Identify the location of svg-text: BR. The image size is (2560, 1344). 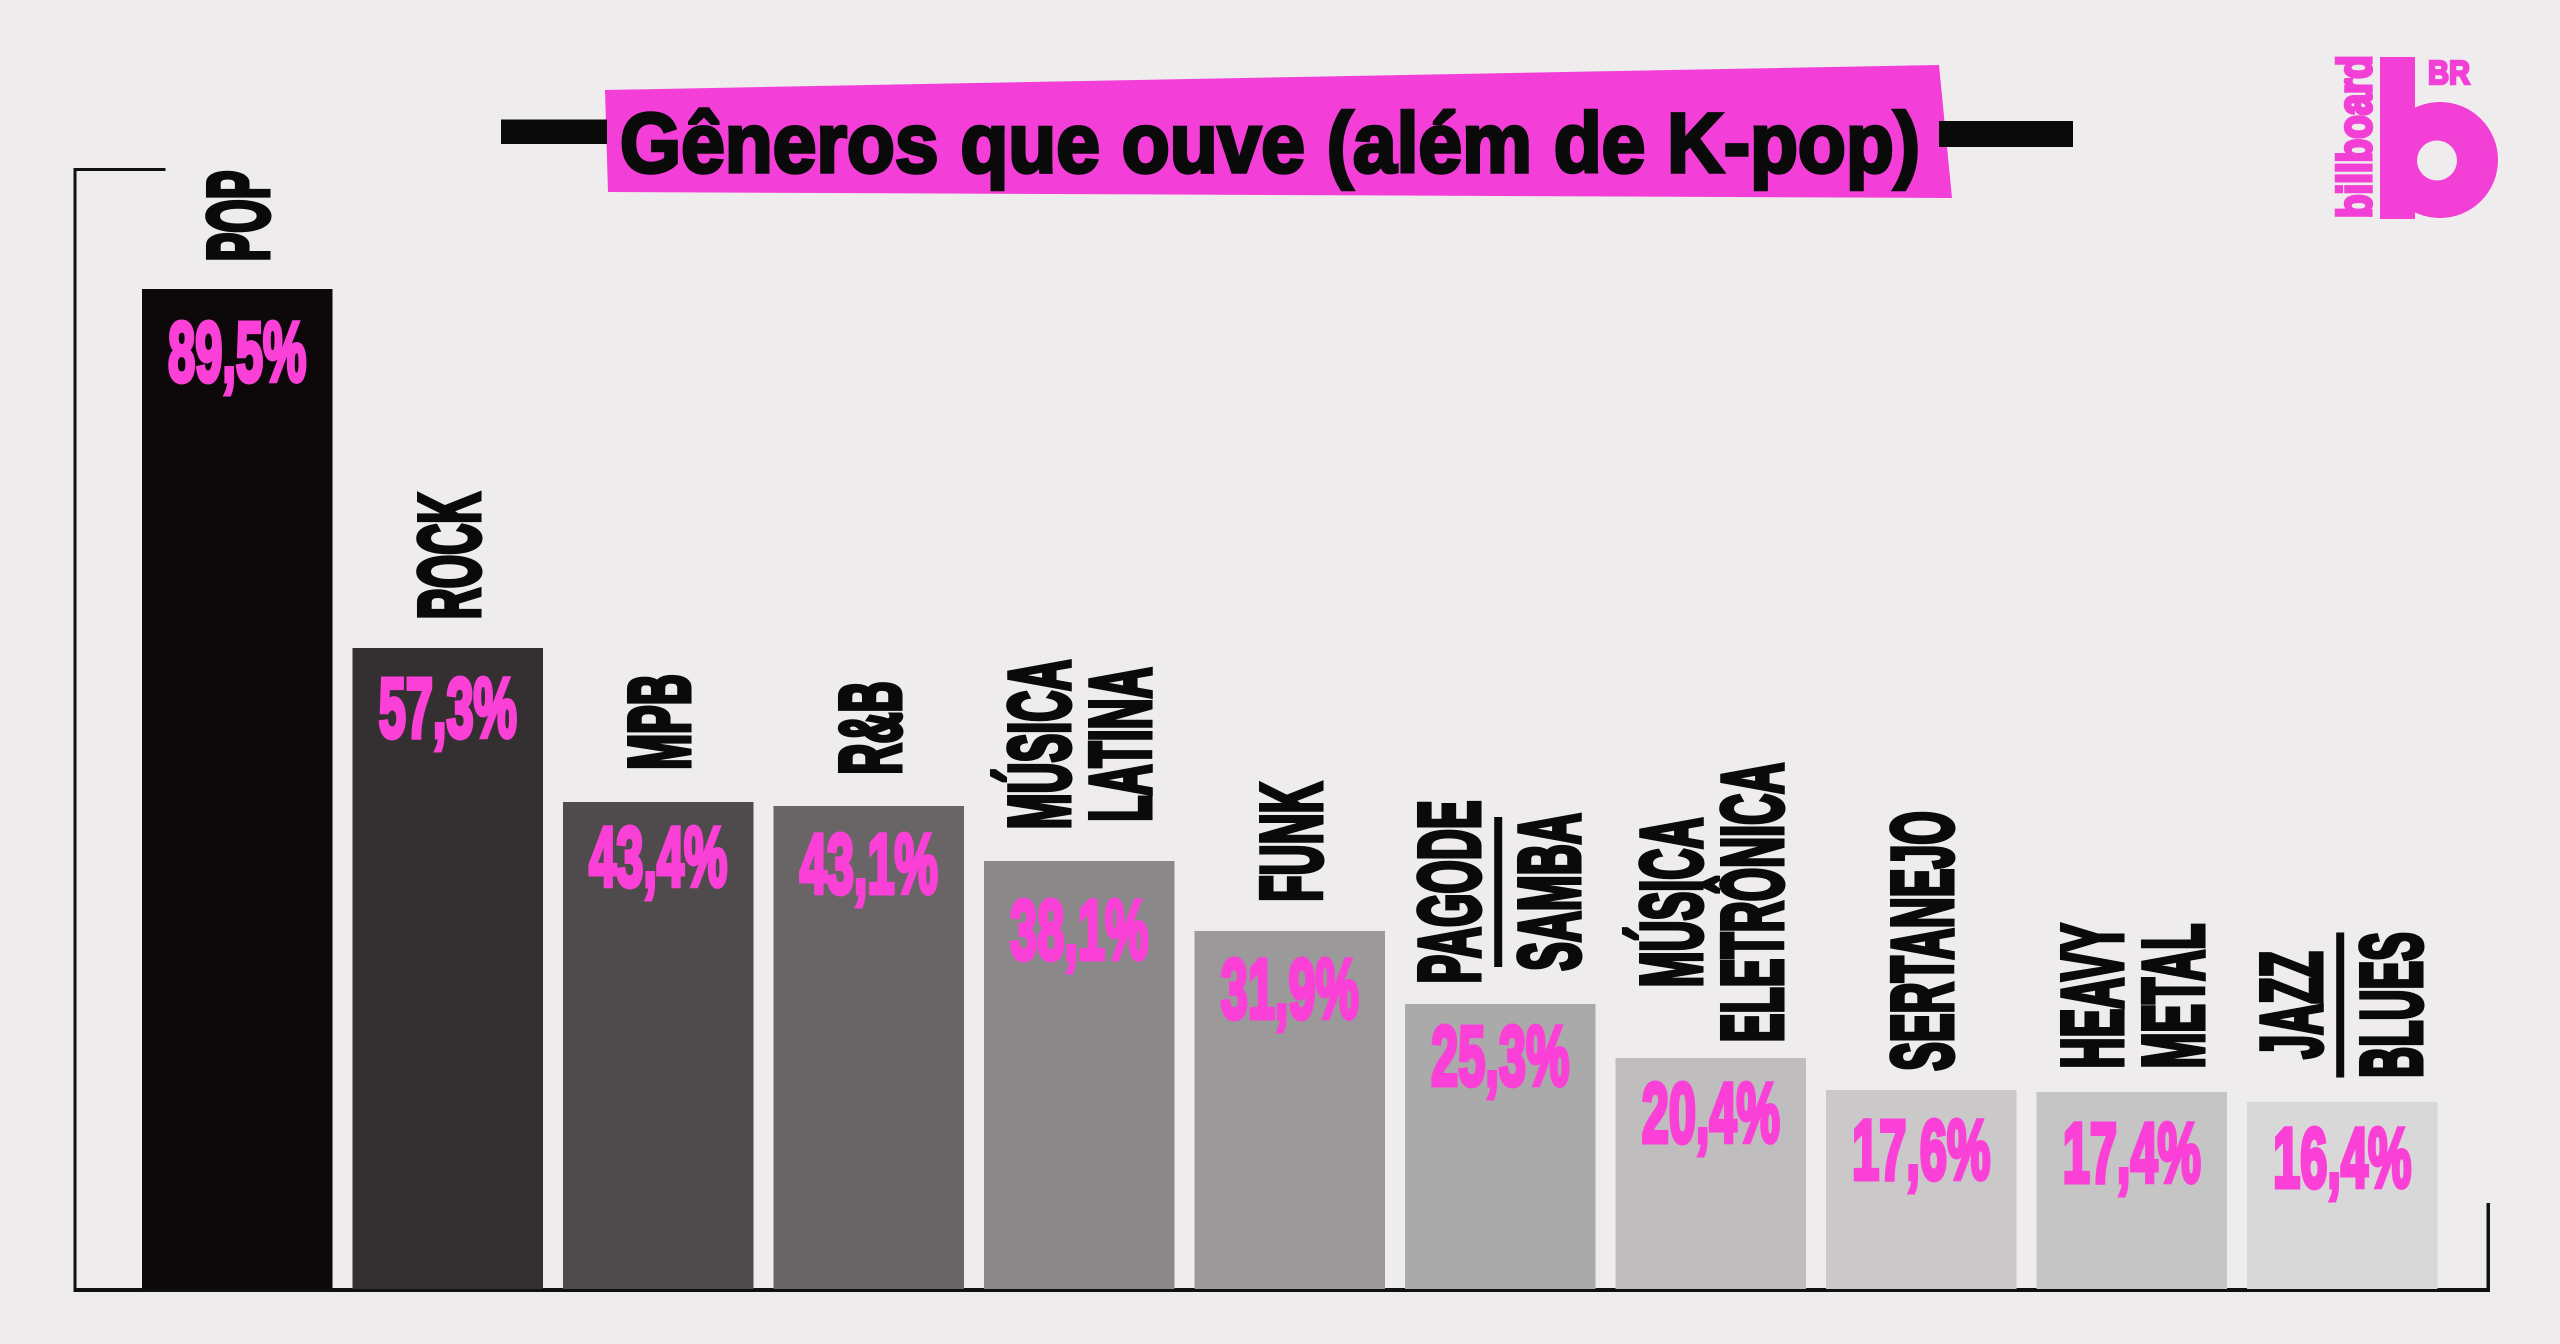
(2449, 73).